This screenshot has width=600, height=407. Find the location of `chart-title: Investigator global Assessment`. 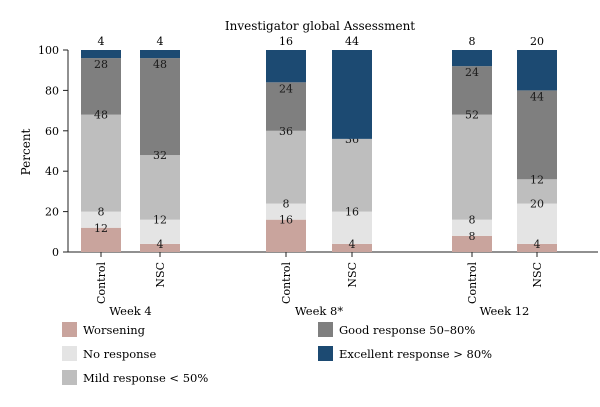

chart-title: Investigator global Assessment is located at coordinates (320, 26).